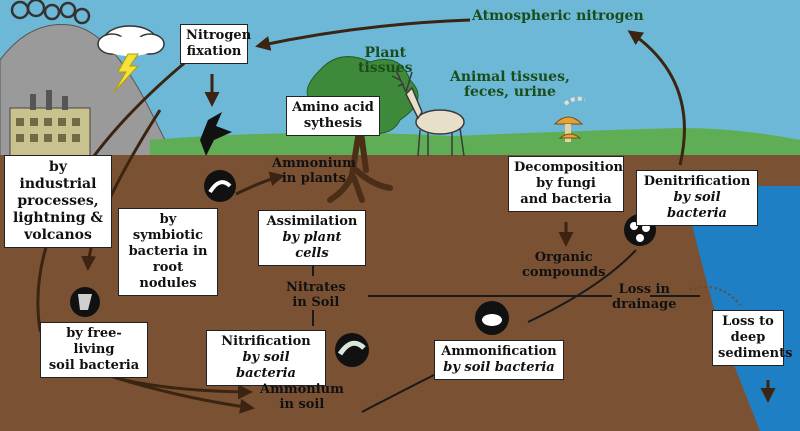  Describe the element at coordinates (94, 341) in the screenshot. I see `free-living-line1: by free-living` at that location.